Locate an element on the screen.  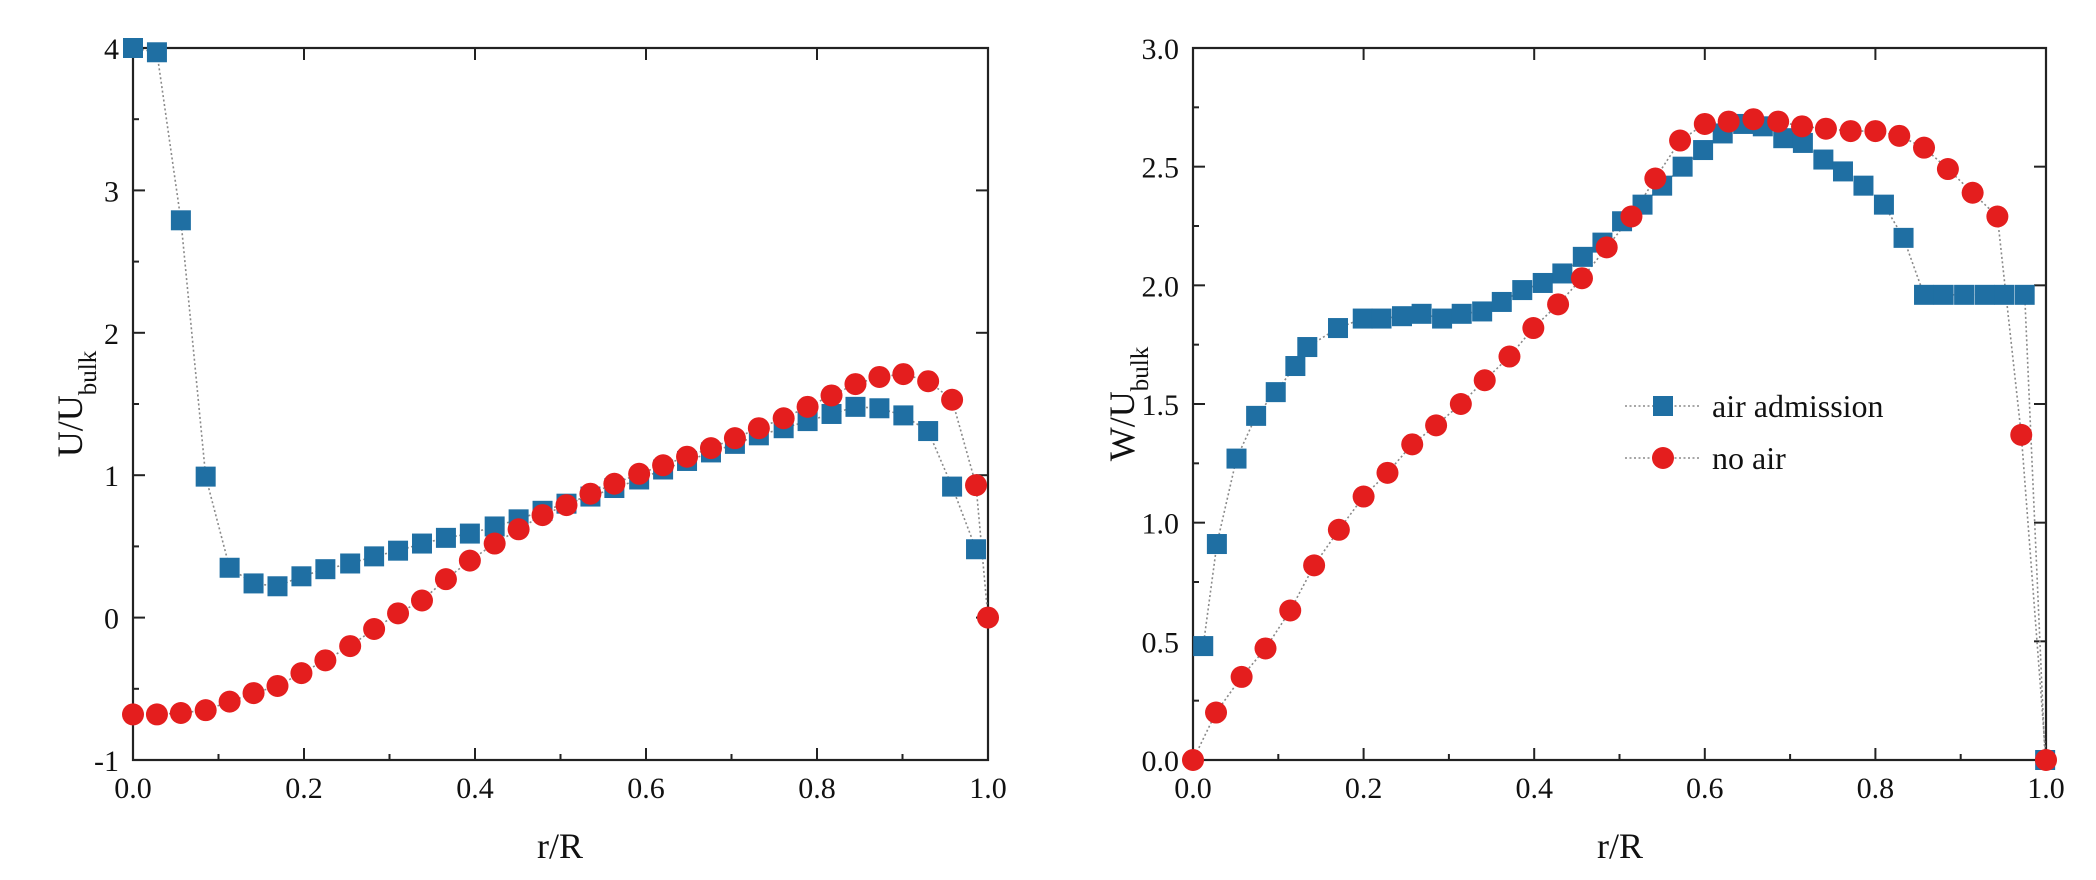
left-y-tick-labels: -1 0 1 2 3 4 is located at coordinates (106, 405).